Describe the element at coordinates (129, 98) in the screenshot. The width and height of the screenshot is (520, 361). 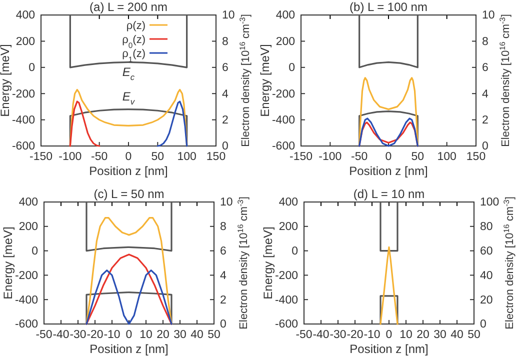
I see `annotation: E$_{v}$` at that location.